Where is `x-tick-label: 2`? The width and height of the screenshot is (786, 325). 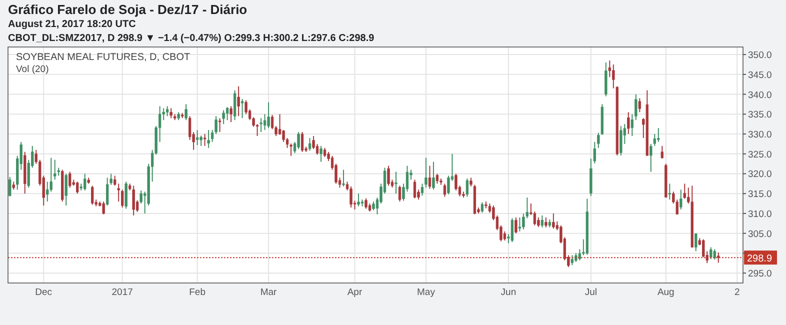
x-tick-label: 2 is located at coordinates (737, 292).